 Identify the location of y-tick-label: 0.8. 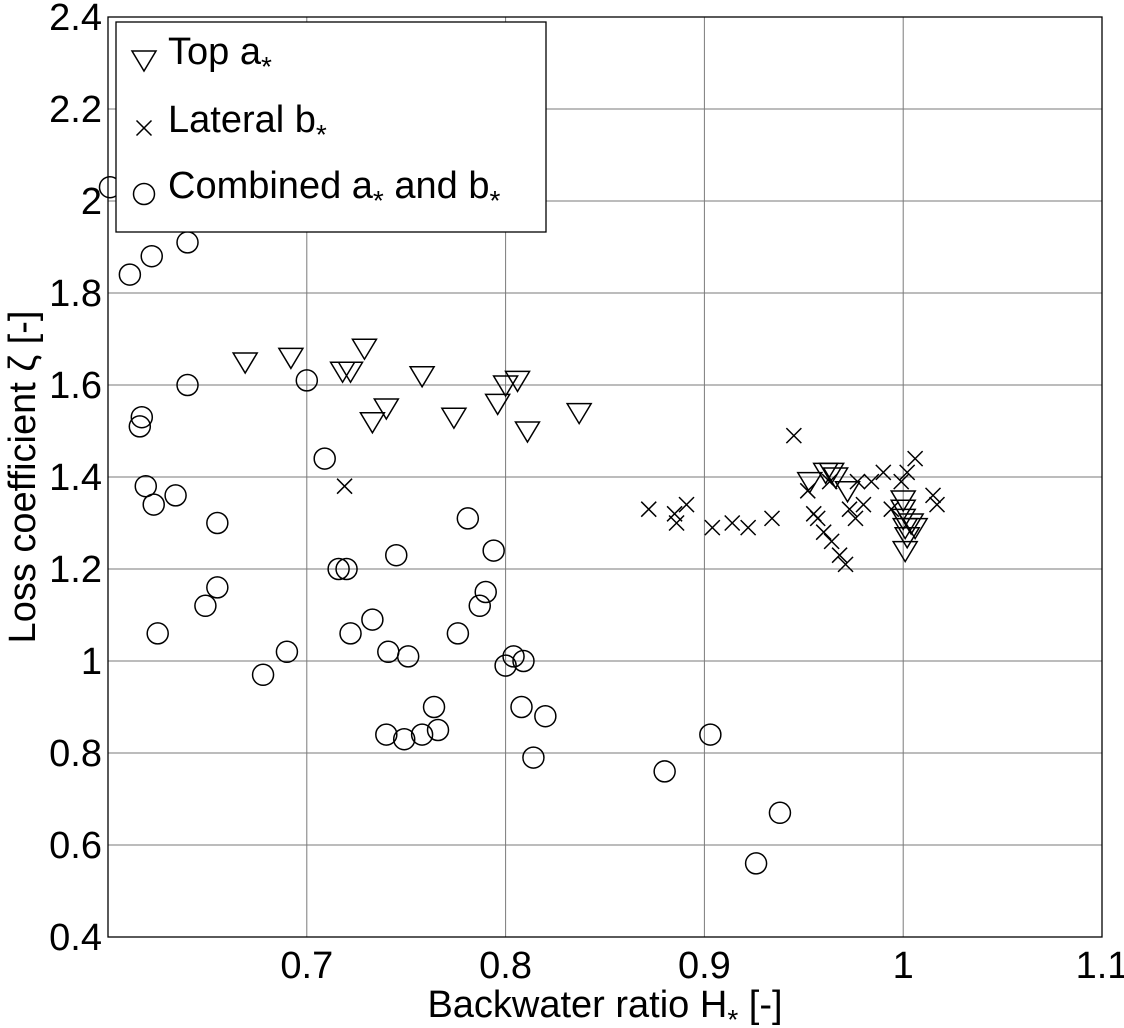
(75, 754).